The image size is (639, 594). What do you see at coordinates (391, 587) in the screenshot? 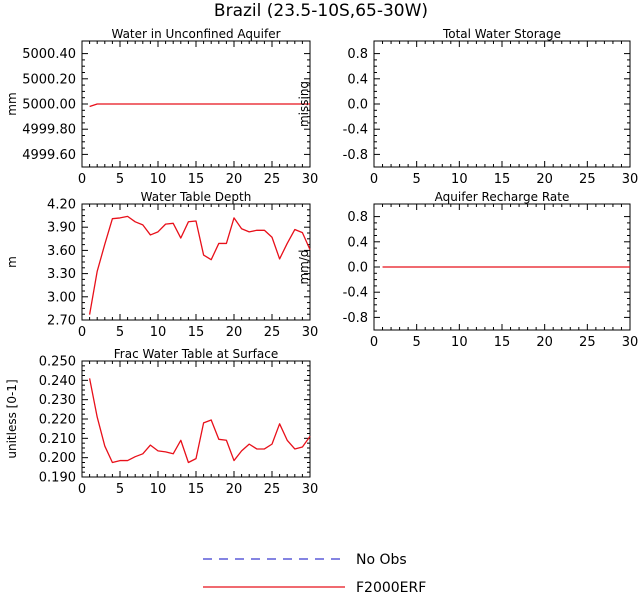
I see `legend-label-model: F2000ERF` at bounding box center [391, 587].